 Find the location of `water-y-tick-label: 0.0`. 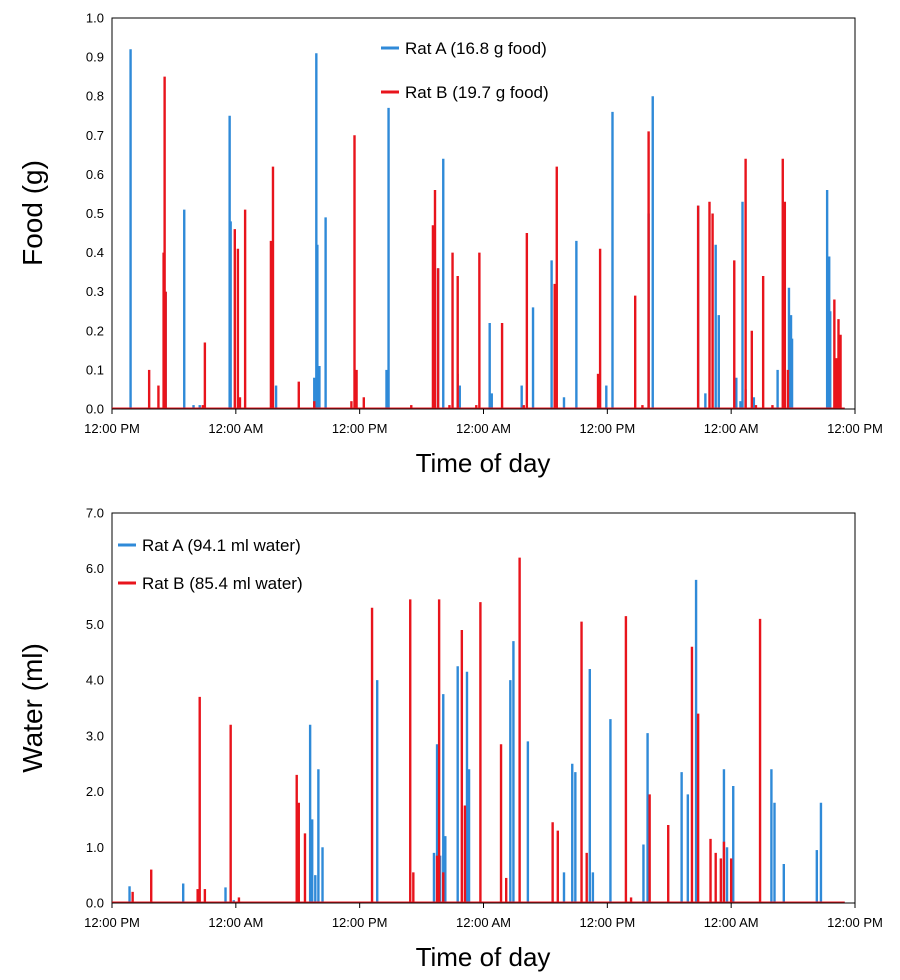

water-y-tick-label: 0.0 is located at coordinates (95, 903).